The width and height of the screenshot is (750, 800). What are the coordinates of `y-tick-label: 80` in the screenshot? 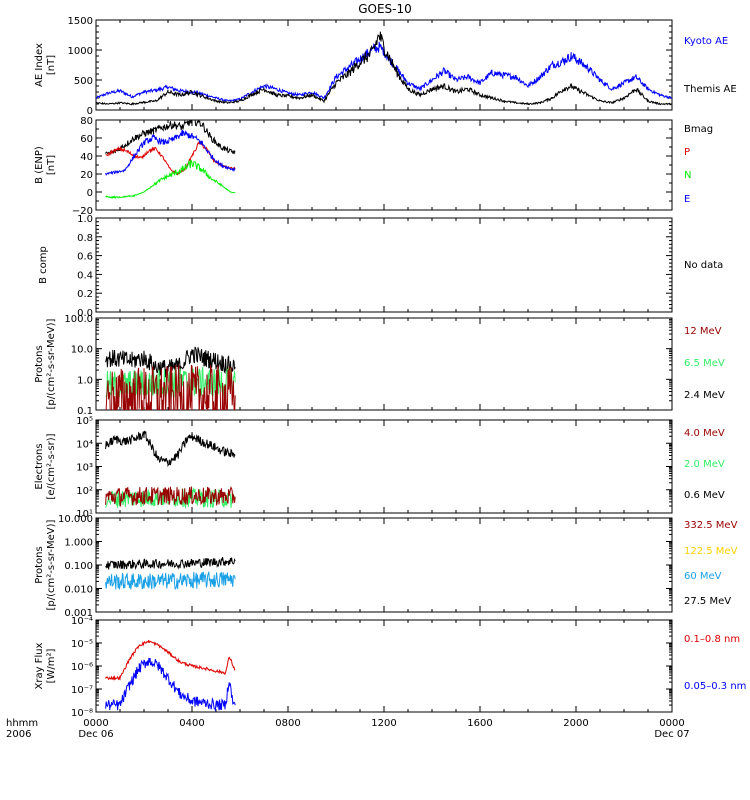 It's located at (86, 121).